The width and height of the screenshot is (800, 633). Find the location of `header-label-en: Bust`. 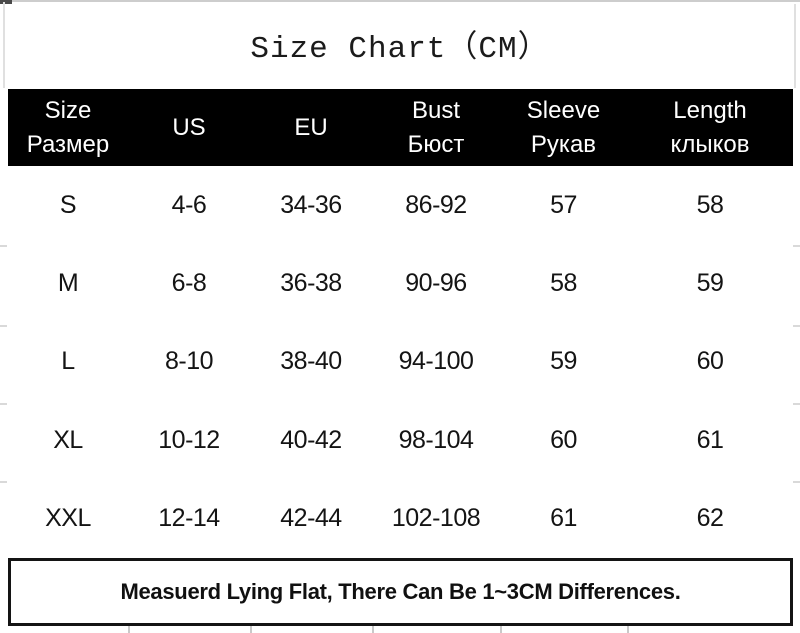

header-label-en: Bust is located at coordinates (436, 110).